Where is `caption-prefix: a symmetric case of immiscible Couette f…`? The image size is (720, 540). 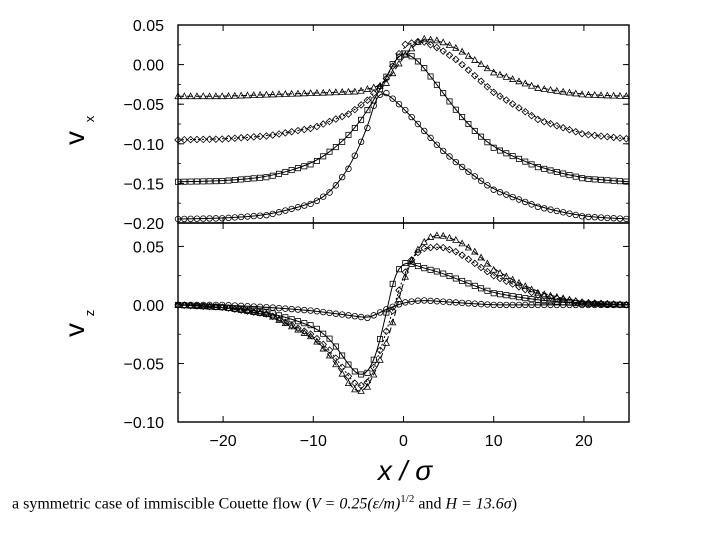 caption-prefix: a symmetric case of immiscible Couette f… is located at coordinates (162, 504).